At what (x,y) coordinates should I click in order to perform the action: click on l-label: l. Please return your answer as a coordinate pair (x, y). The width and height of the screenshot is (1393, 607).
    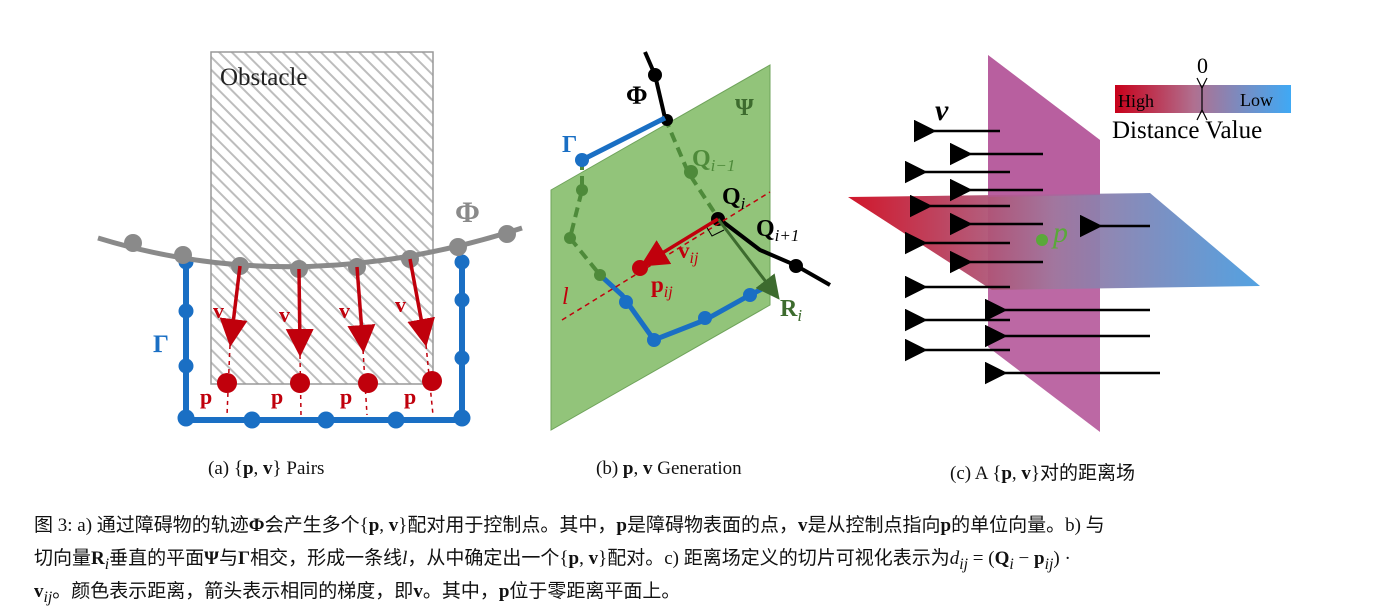
    Looking at the image, I should click on (565, 297).